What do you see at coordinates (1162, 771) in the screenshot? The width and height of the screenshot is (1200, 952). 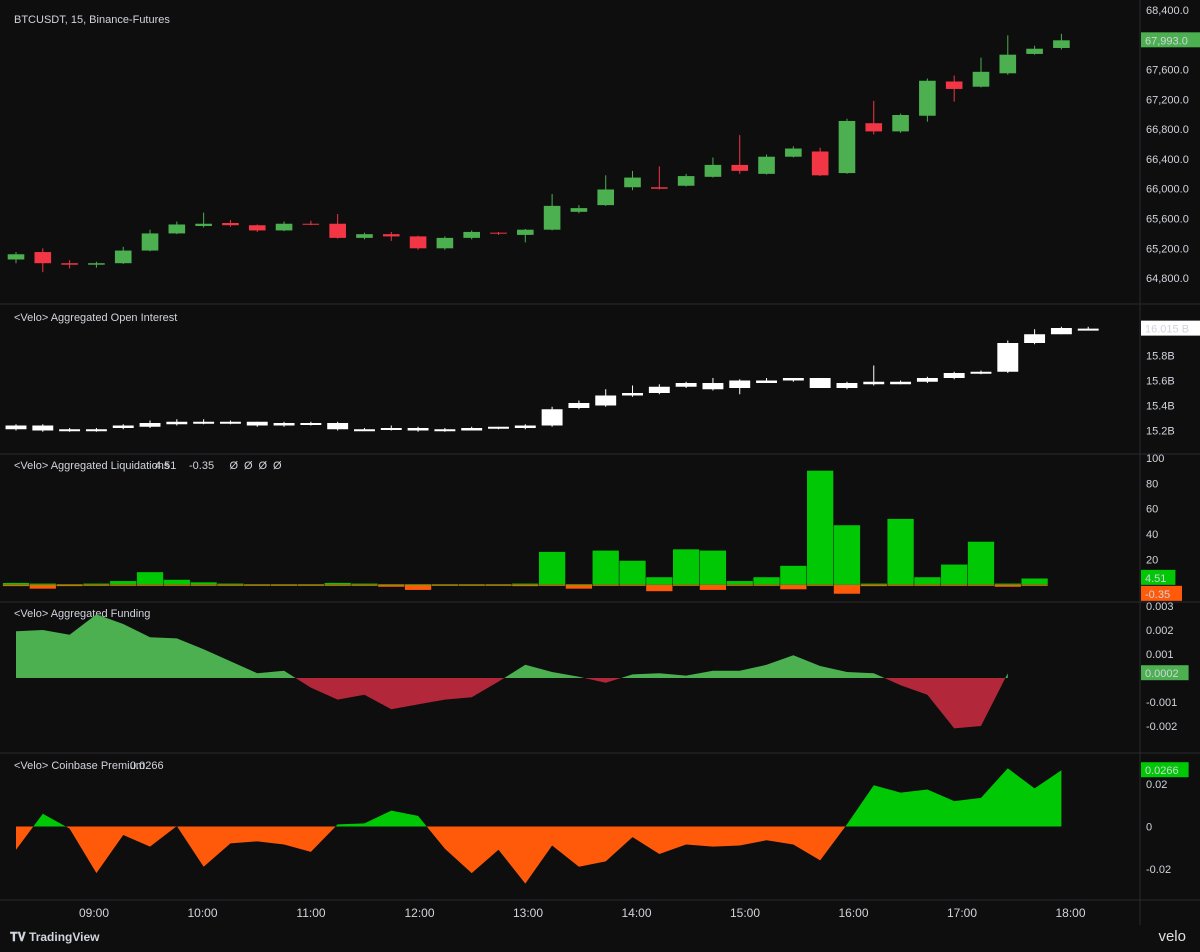 I see `last-value-label: 0.0266` at bounding box center [1162, 771].